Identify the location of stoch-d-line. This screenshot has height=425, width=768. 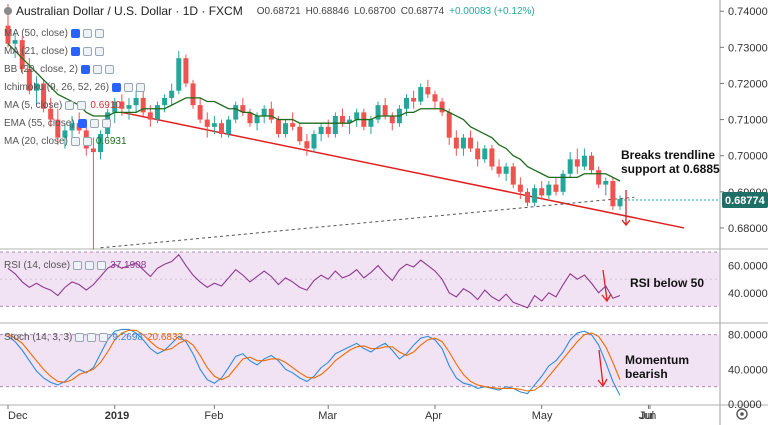
(314, 360).